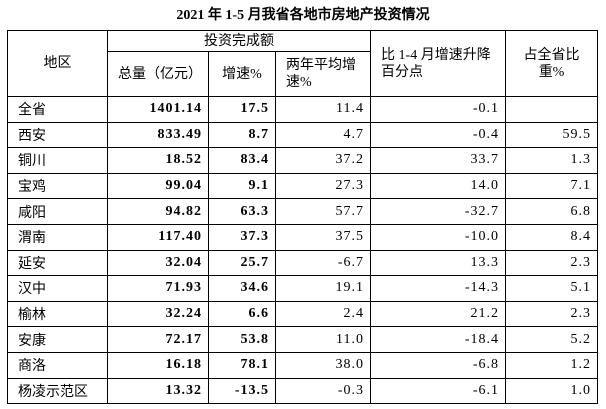 The width and height of the screenshot is (606, 409). Describe the element at coordinates (242, 365) in the screenshot. I see `value-cell: 78.1` at that location.